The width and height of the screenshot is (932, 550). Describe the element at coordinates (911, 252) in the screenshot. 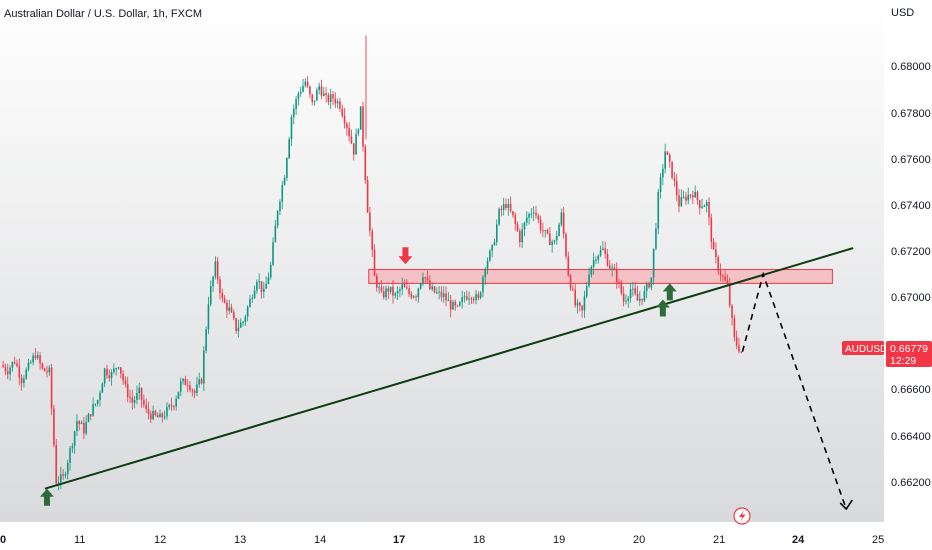

I see `price-tick: 0.67200` at that location.